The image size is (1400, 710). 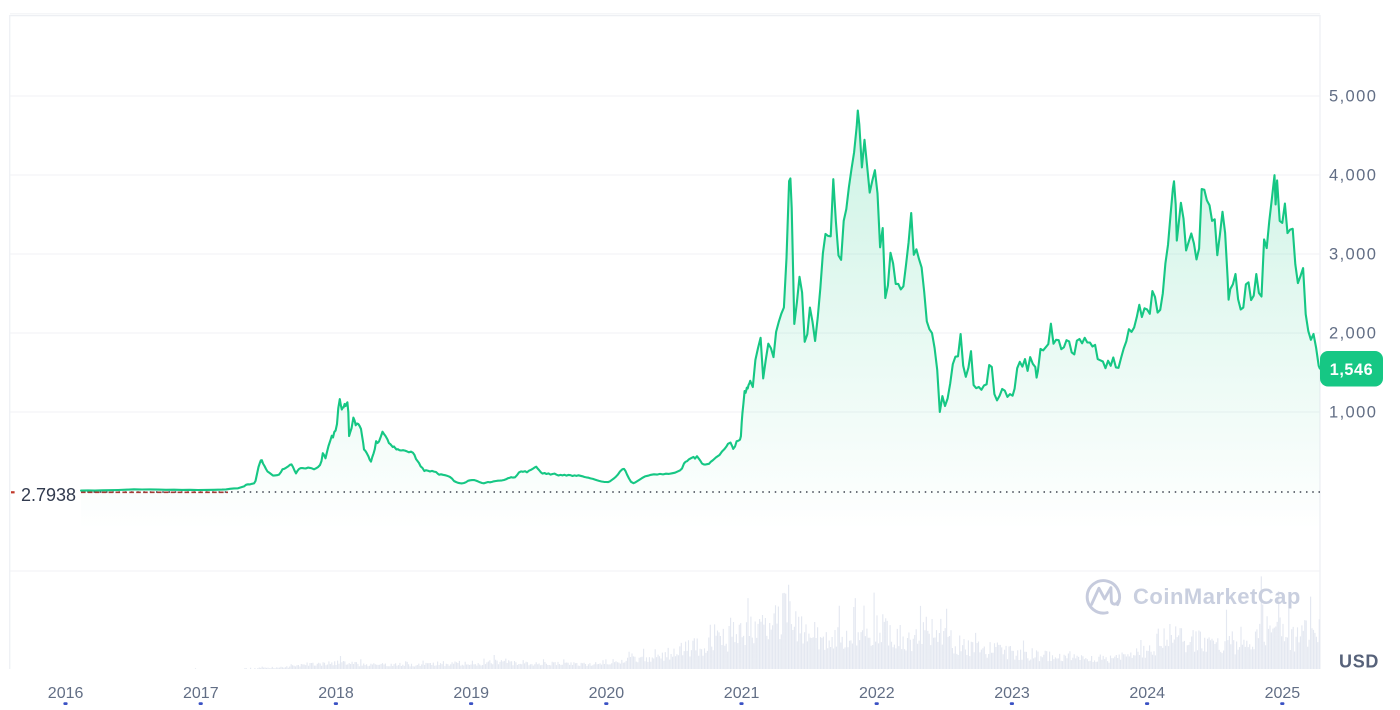 I want to click on svg-text: 2022, so click(x=877, y=693).